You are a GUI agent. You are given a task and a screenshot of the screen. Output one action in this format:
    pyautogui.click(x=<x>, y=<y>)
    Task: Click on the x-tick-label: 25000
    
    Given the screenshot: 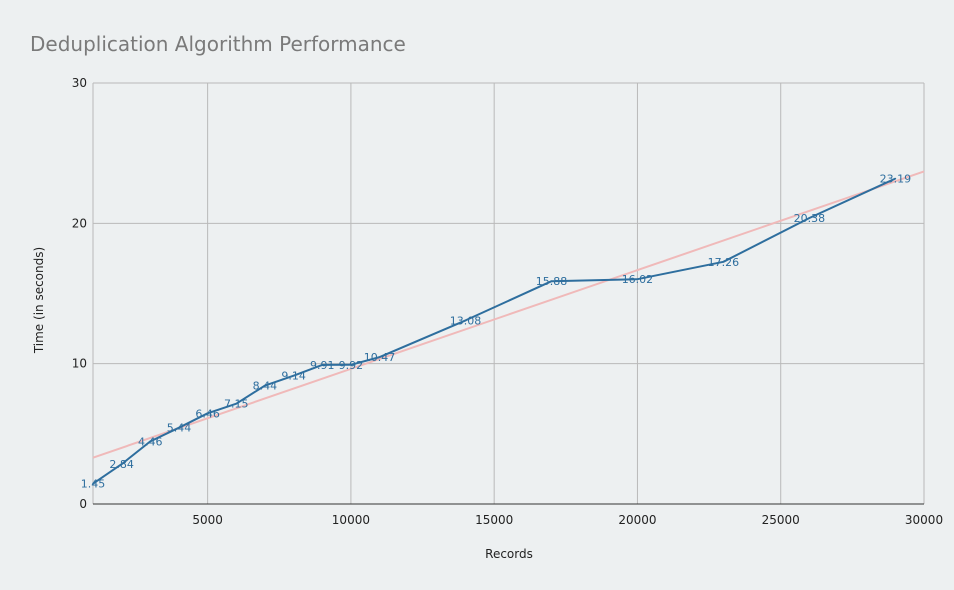 What is the action you would take?
    pyautogui.click(x=781, y=520)
    